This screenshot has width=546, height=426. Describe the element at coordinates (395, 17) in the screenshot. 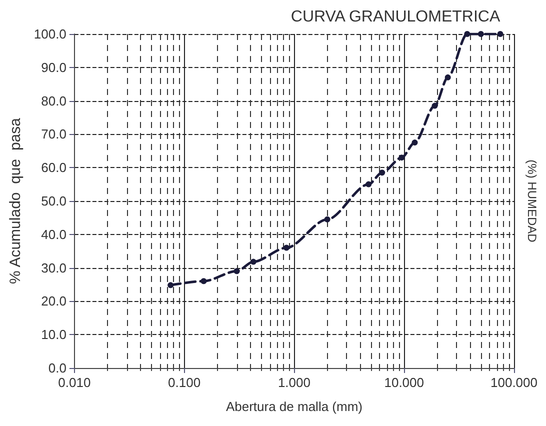

I see `chart-title: CURVA GRANULOMETRICA` at that location.